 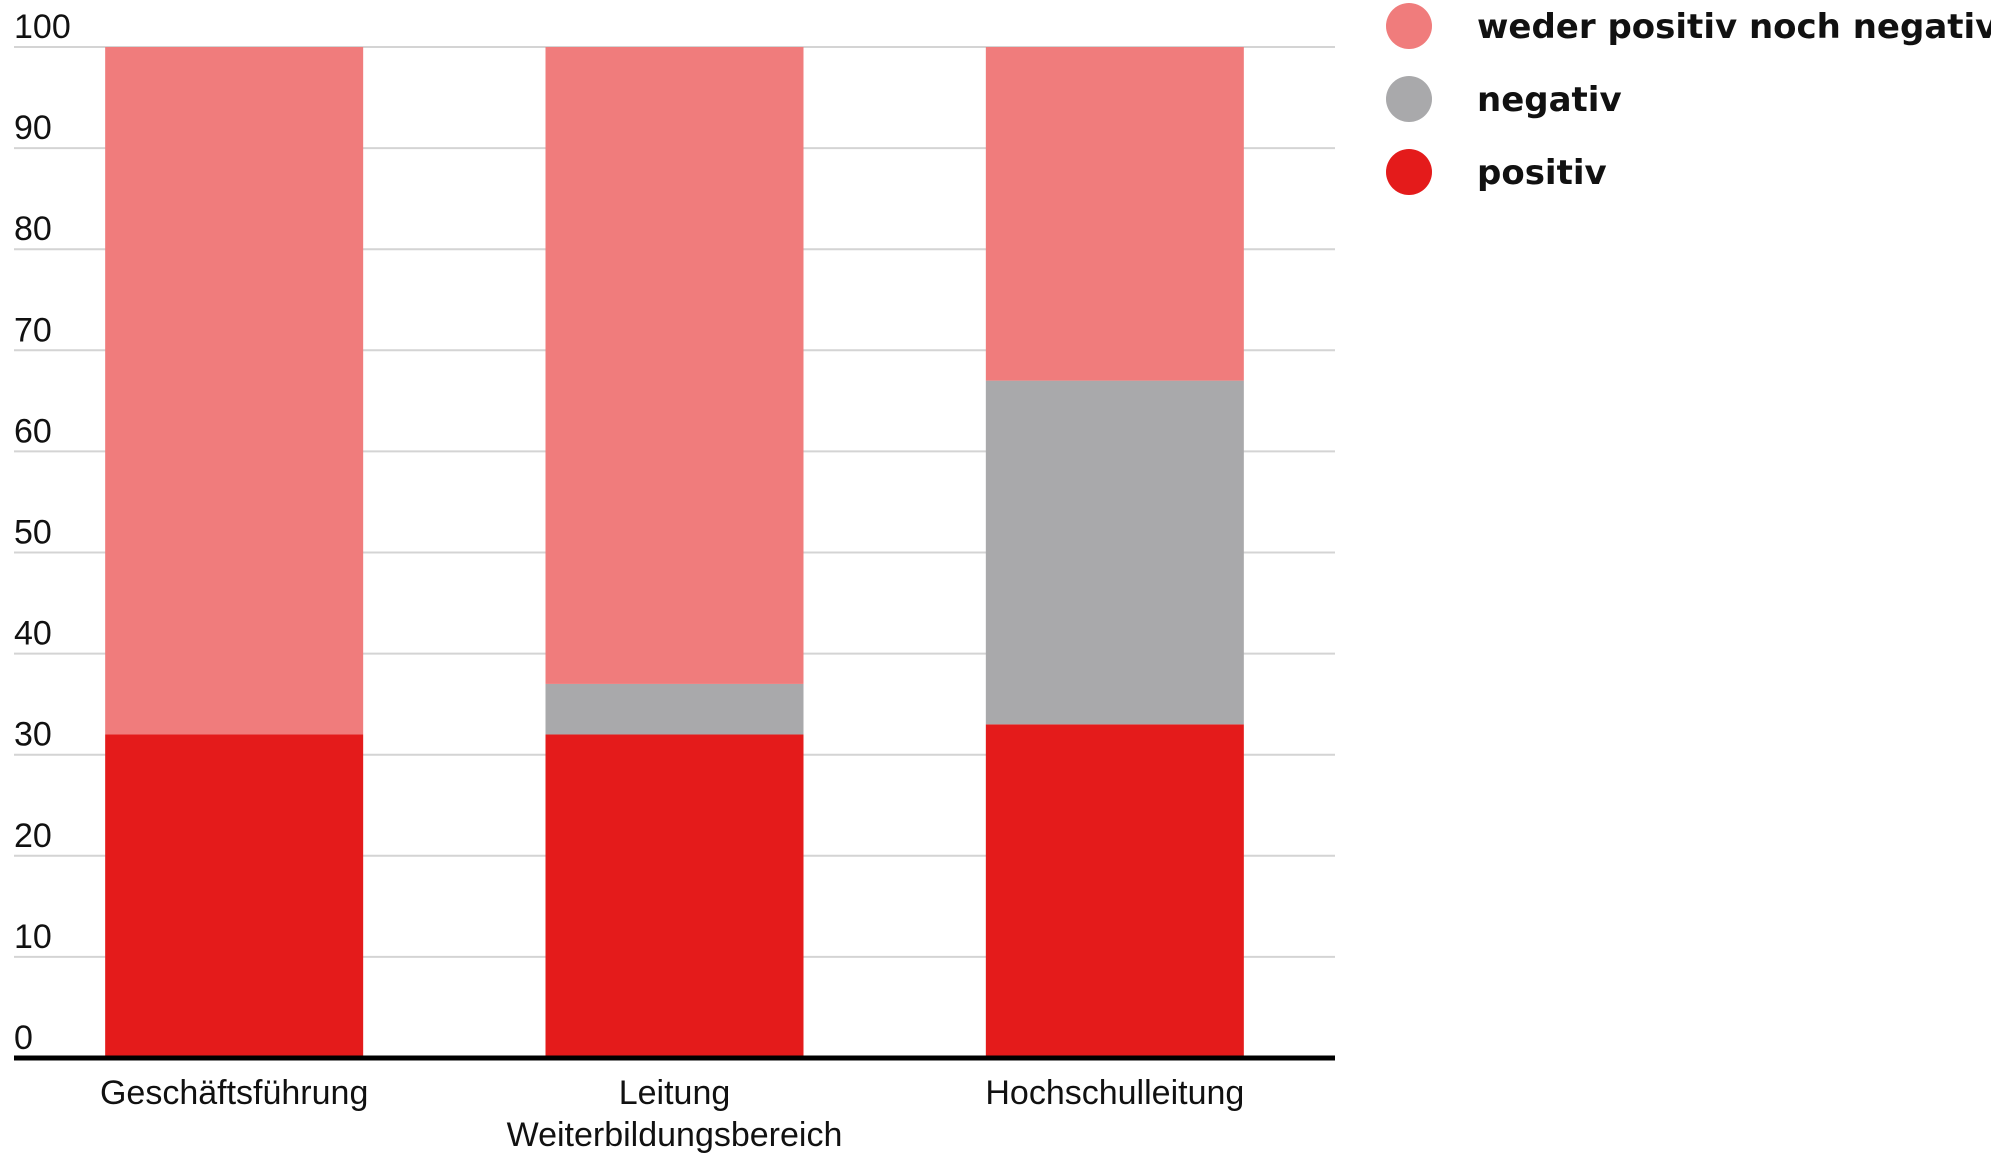 I want to click on y-tick-label-90: 90, so click(x=33, y=128).